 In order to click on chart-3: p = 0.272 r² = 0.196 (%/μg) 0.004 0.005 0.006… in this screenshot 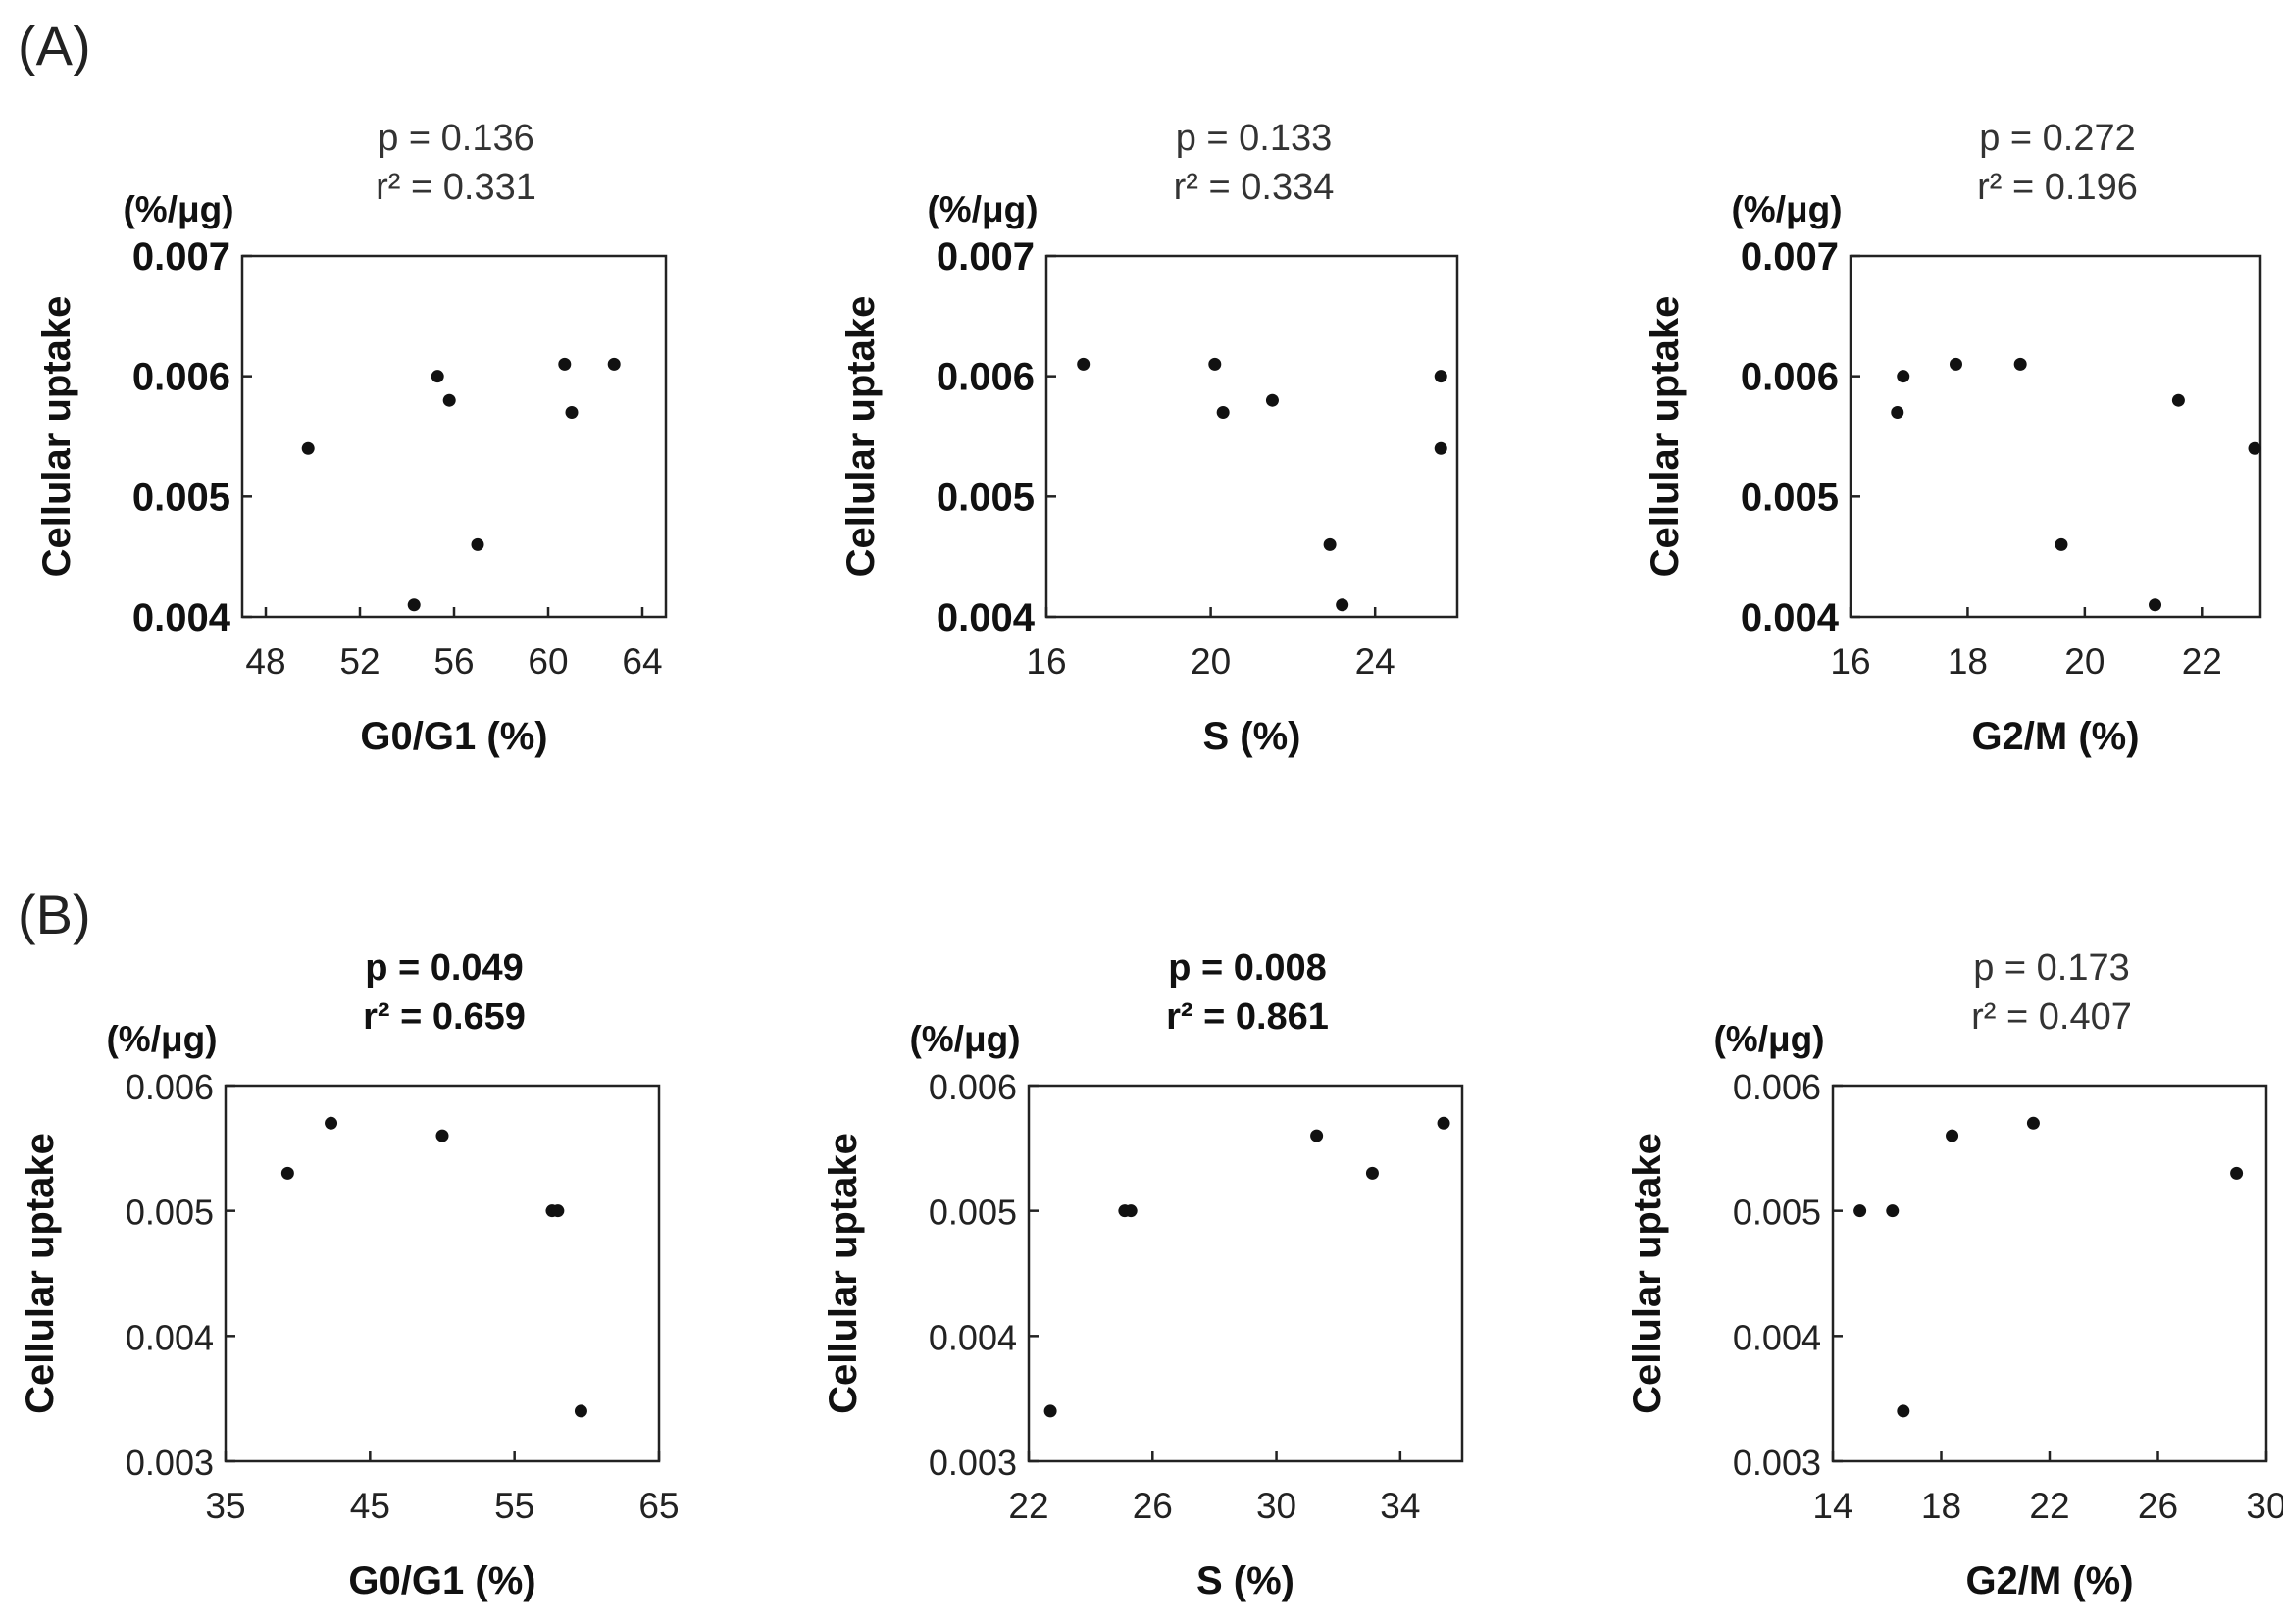, I will do `click(1953, 438)`.